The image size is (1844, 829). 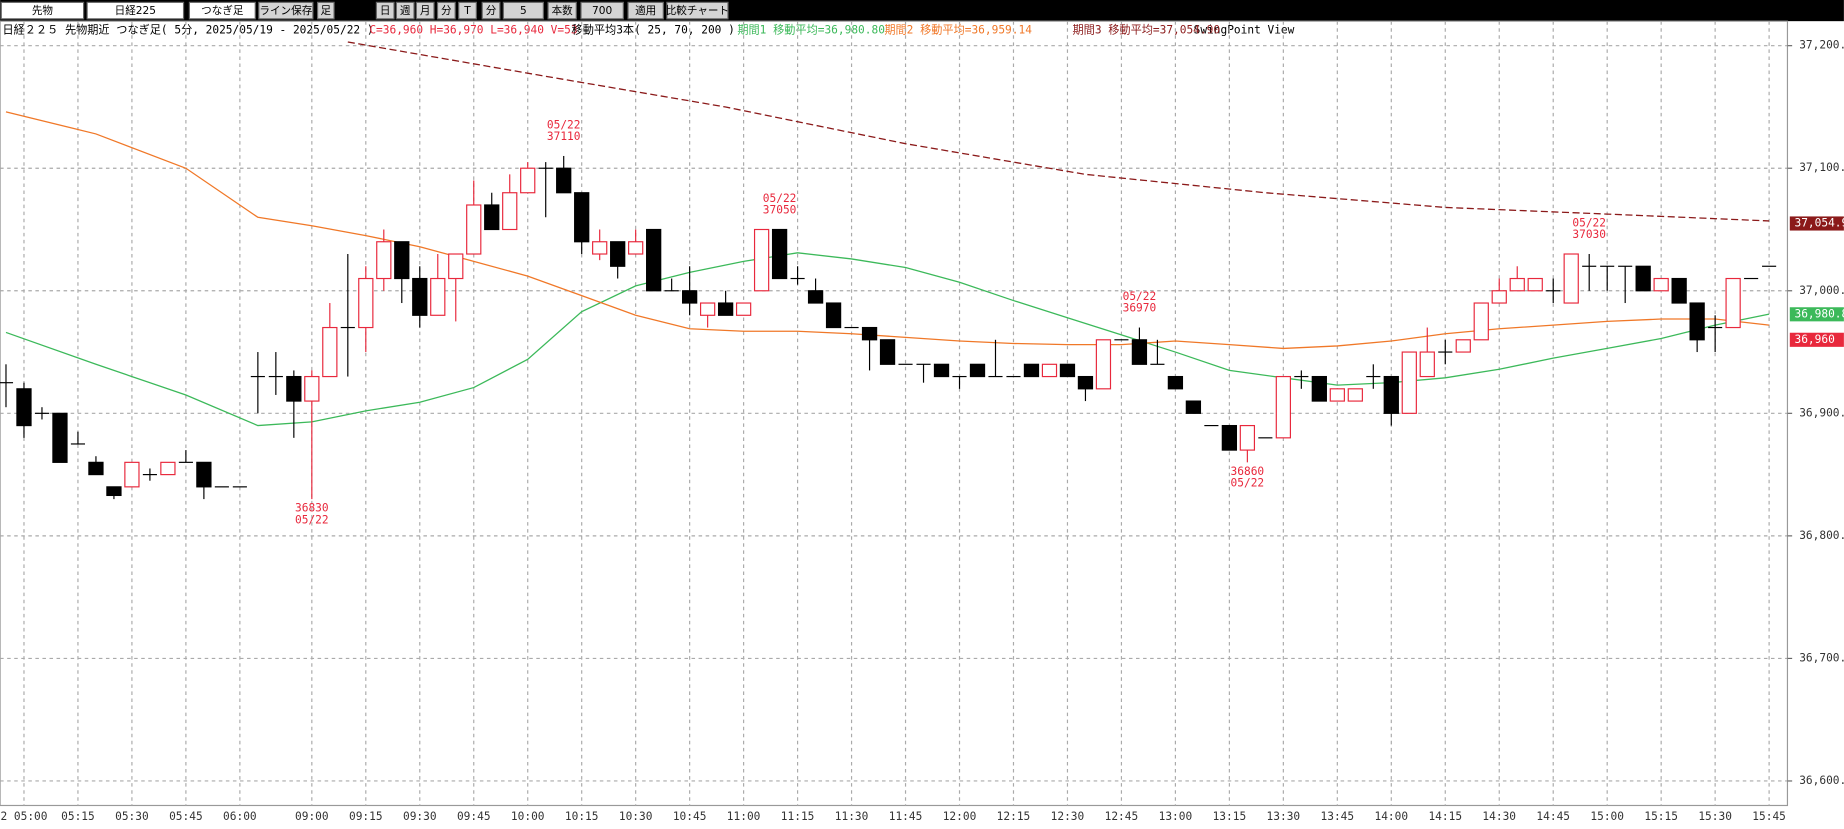 I want to click on toolbar-label: 700, so click(x=602, y=11).